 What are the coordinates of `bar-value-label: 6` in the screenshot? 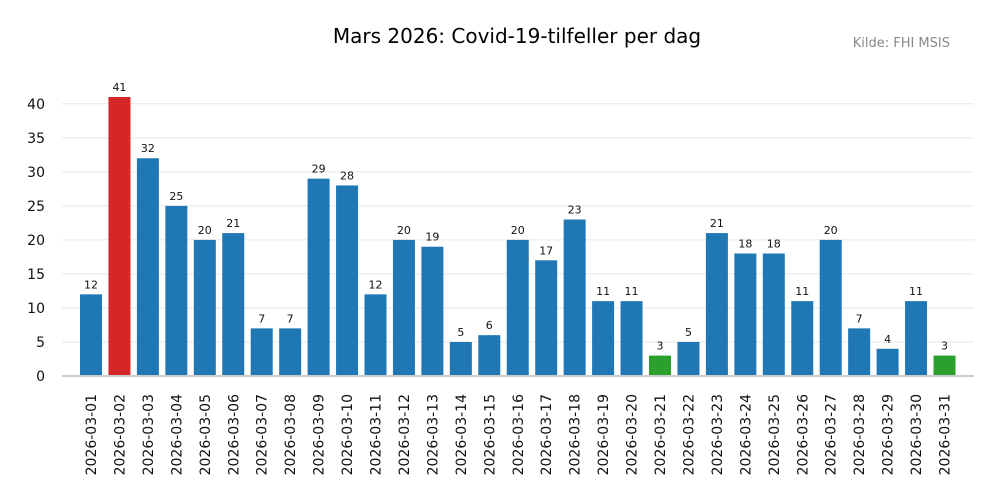 It's located at (489, 325).